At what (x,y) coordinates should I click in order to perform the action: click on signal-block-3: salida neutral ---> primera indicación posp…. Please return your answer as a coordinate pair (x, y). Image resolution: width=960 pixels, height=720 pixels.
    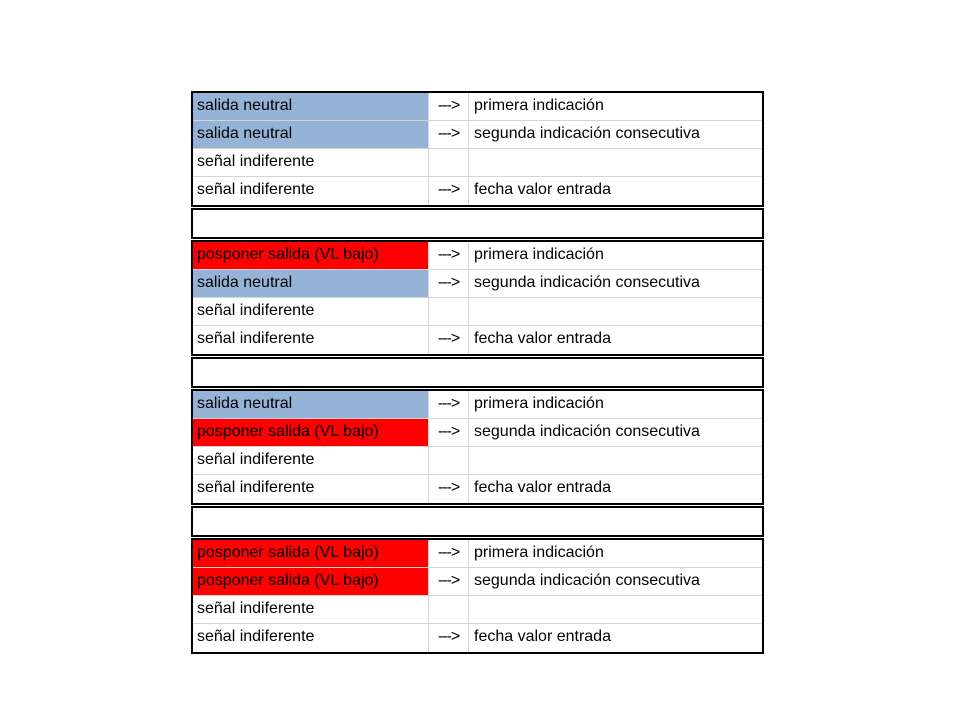
    Looking at the image, I should click on (477, 447).